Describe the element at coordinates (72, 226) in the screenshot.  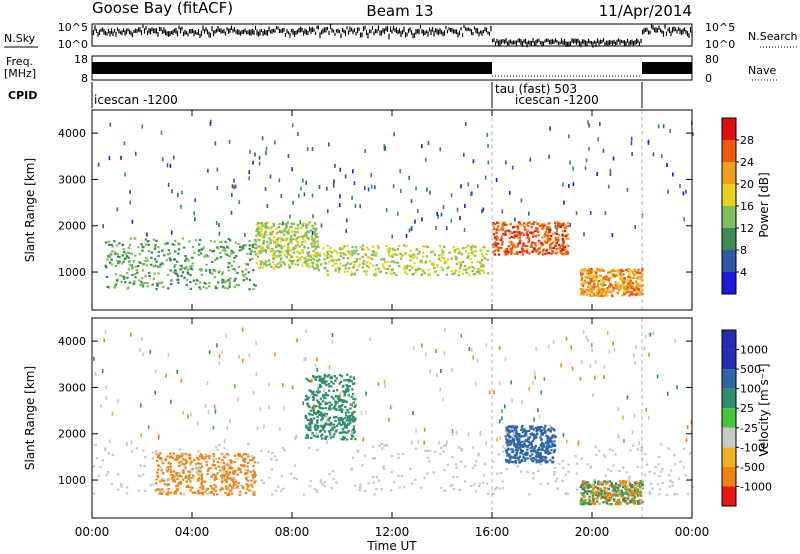
I see `y-tick-label: 2000` at that location.